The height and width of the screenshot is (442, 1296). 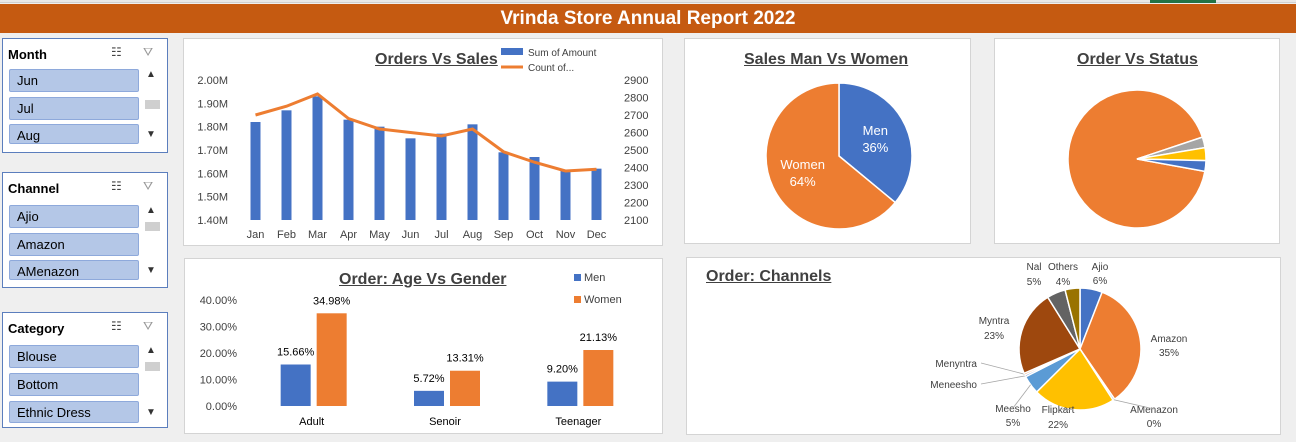 I want to click on pie-slice-flipkart, so click(x=1075, y=379).